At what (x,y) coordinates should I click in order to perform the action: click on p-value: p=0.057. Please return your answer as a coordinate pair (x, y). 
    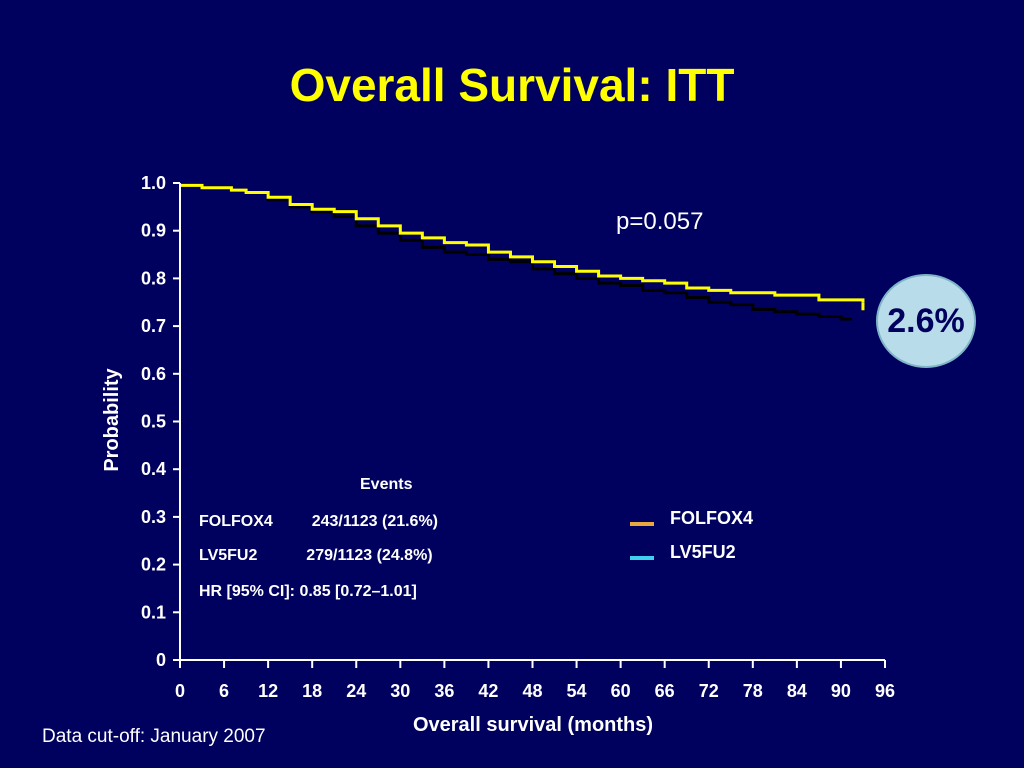
    Looking at the image, I should click on (660, 221).